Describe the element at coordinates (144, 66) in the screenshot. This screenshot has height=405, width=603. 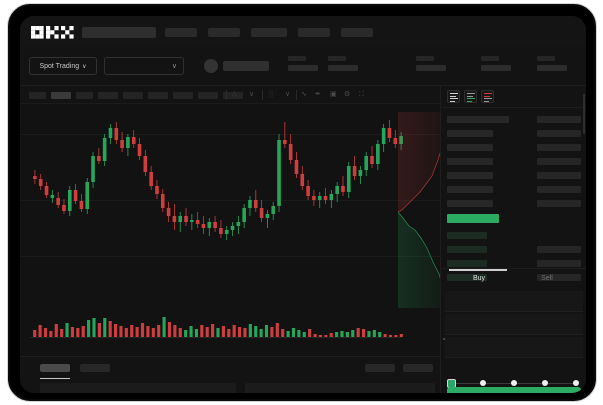
I see `trading-pair-select: ∨` at that location.